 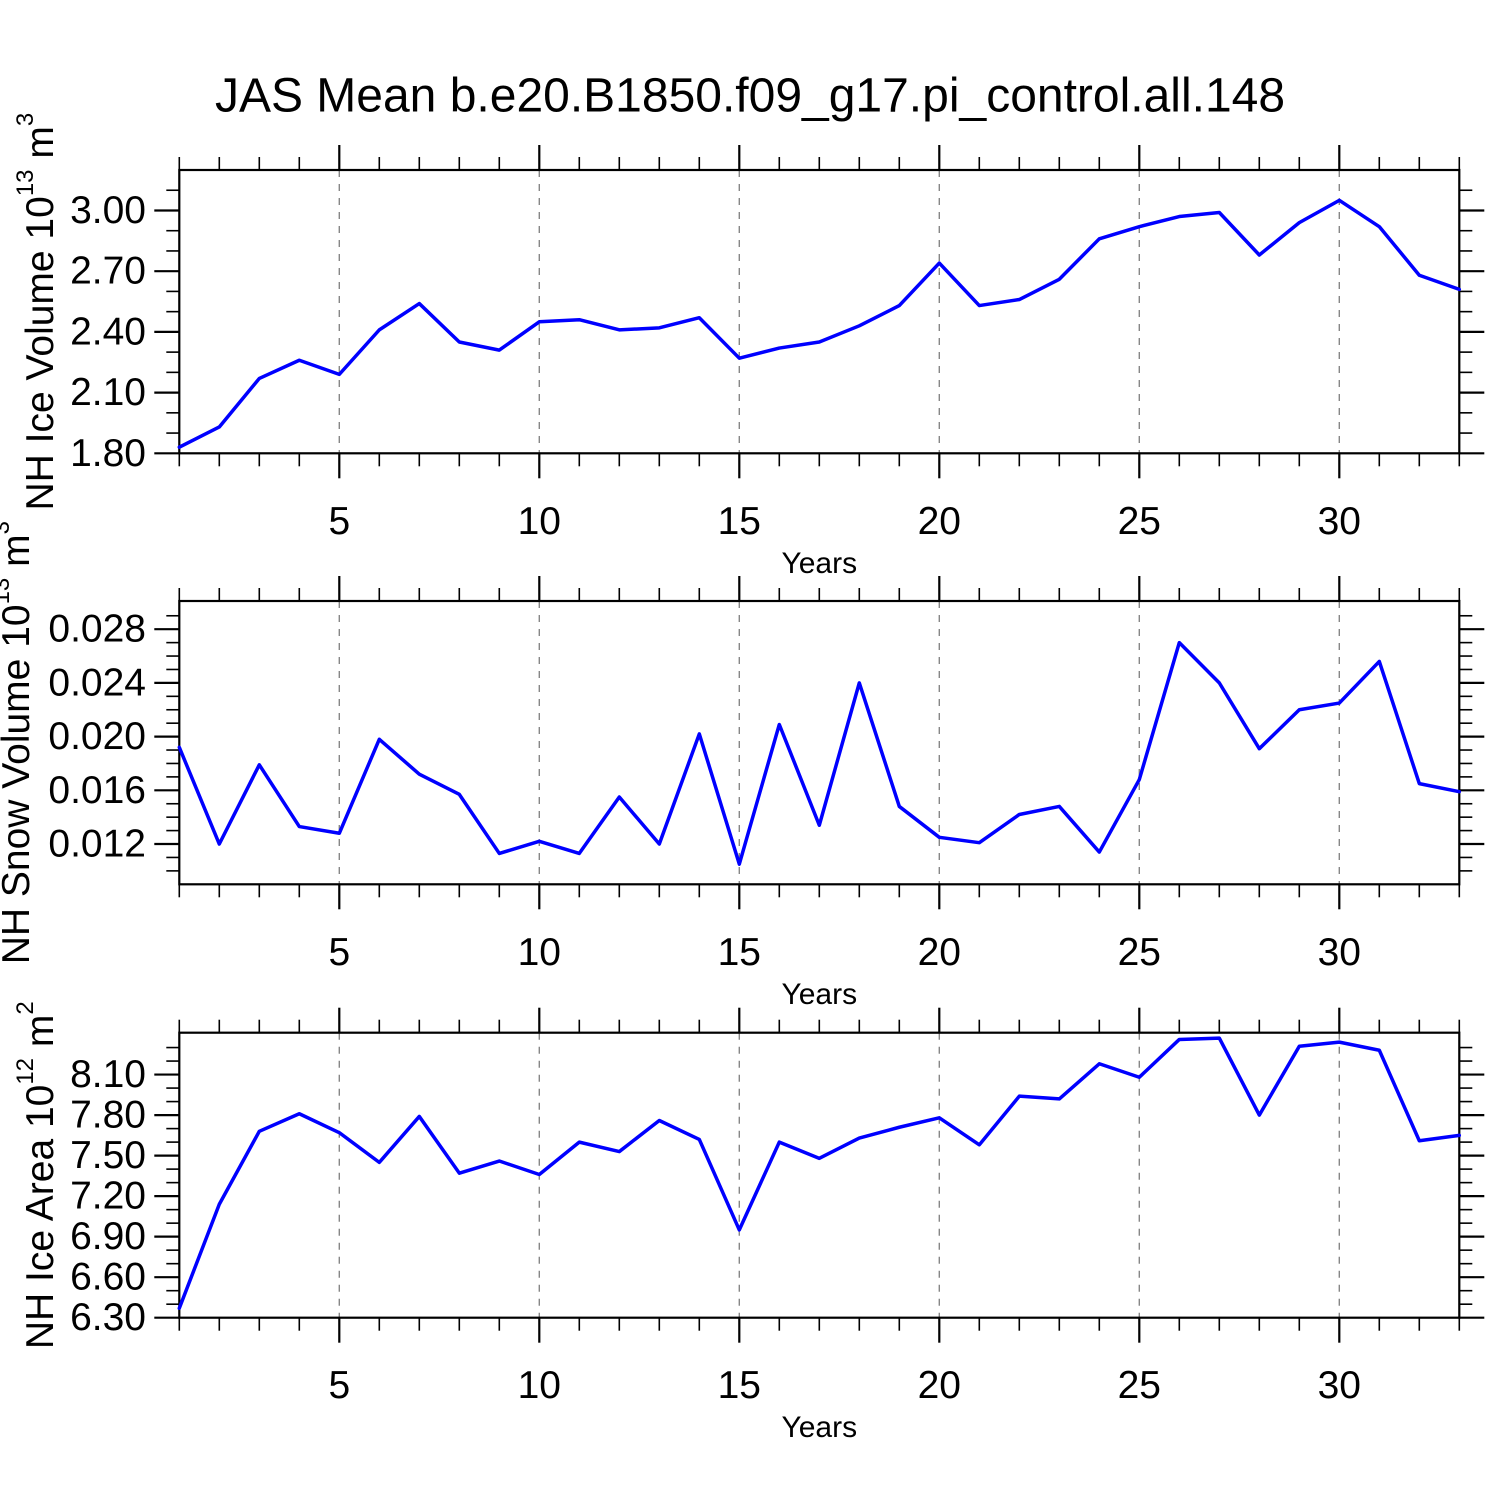 What do you see at coordinates (108, 271) in the screenshot?
I see `y-tick-label: 2.70` at bounding box center [108, 271].